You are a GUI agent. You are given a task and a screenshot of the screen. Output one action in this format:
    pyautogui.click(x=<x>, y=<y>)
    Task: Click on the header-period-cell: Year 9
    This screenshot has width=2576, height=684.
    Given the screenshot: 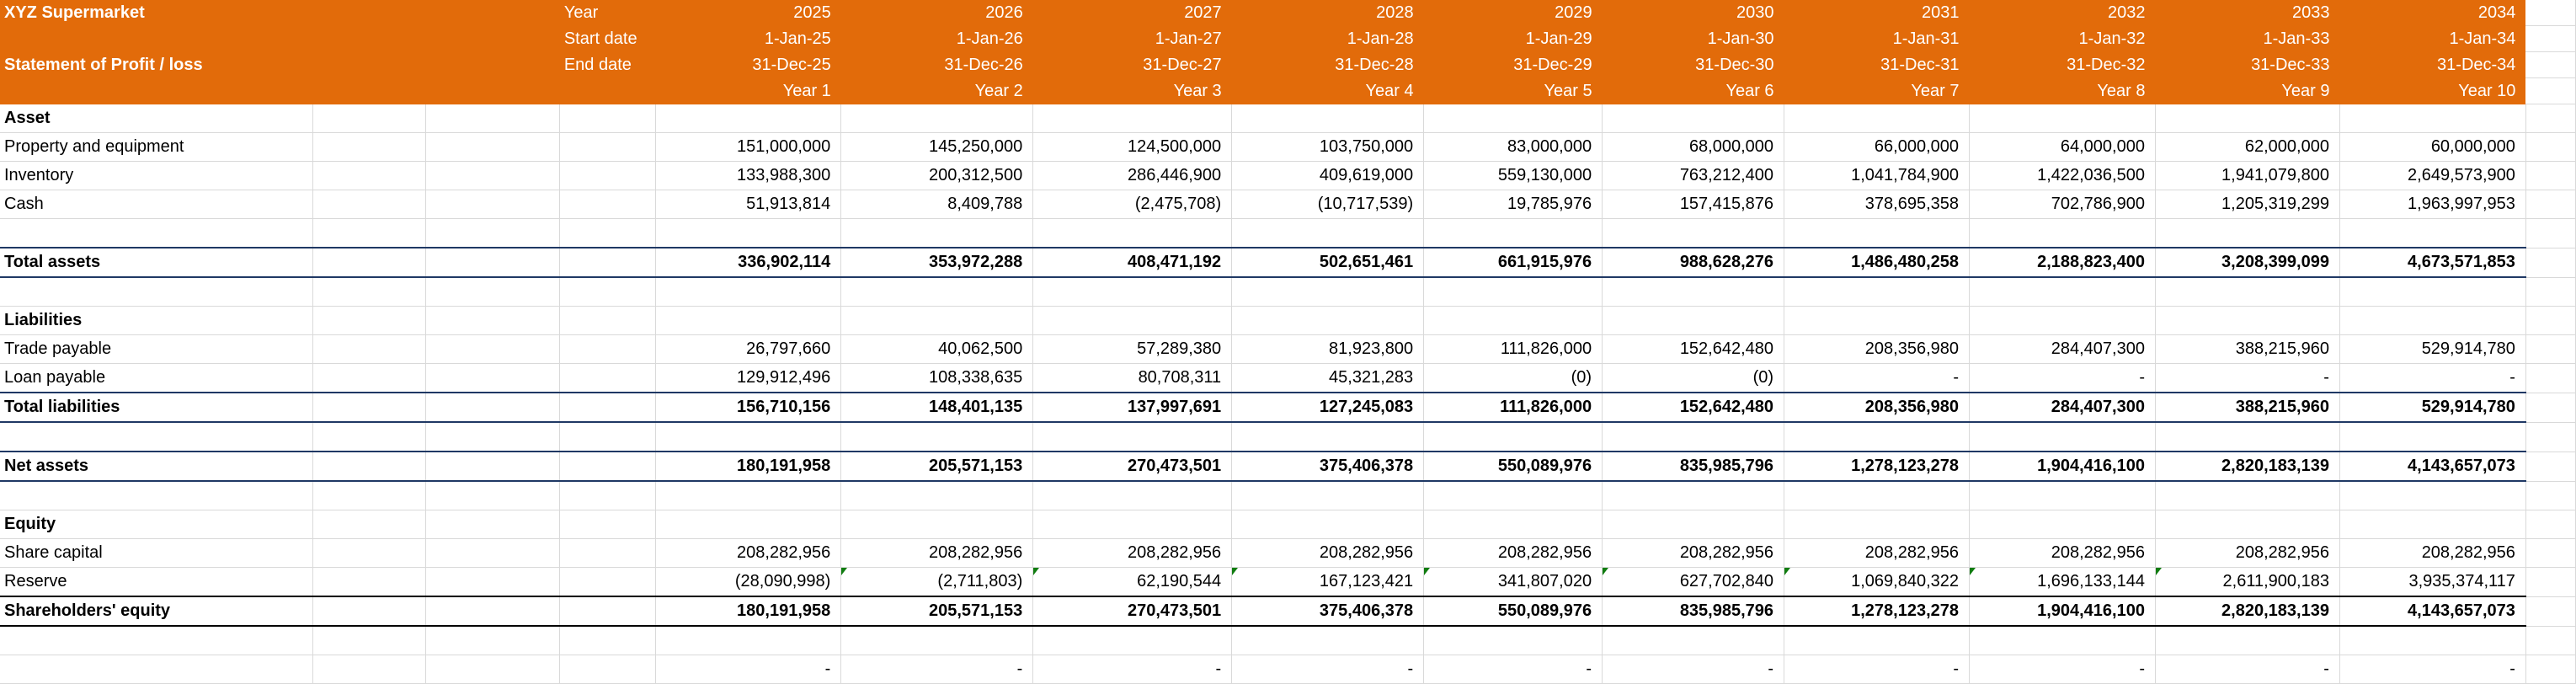 What is the action you would take?
    pyautogui.click(x=2247, y=90)
    